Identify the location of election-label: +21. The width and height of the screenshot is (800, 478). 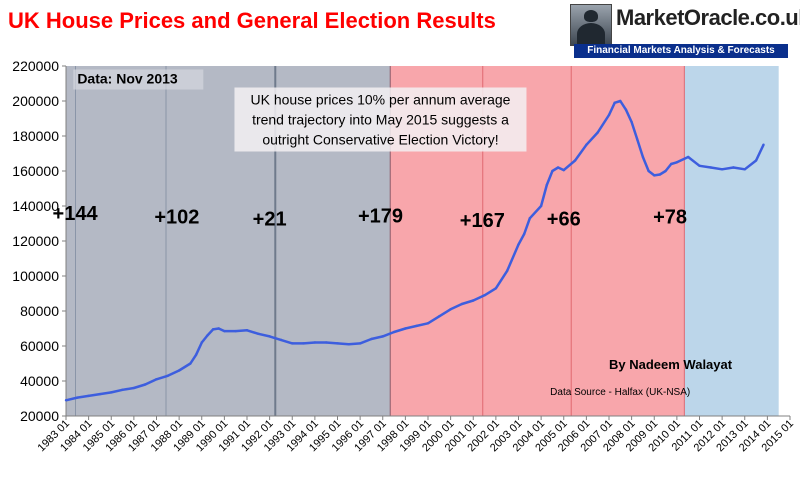
(270, 219).